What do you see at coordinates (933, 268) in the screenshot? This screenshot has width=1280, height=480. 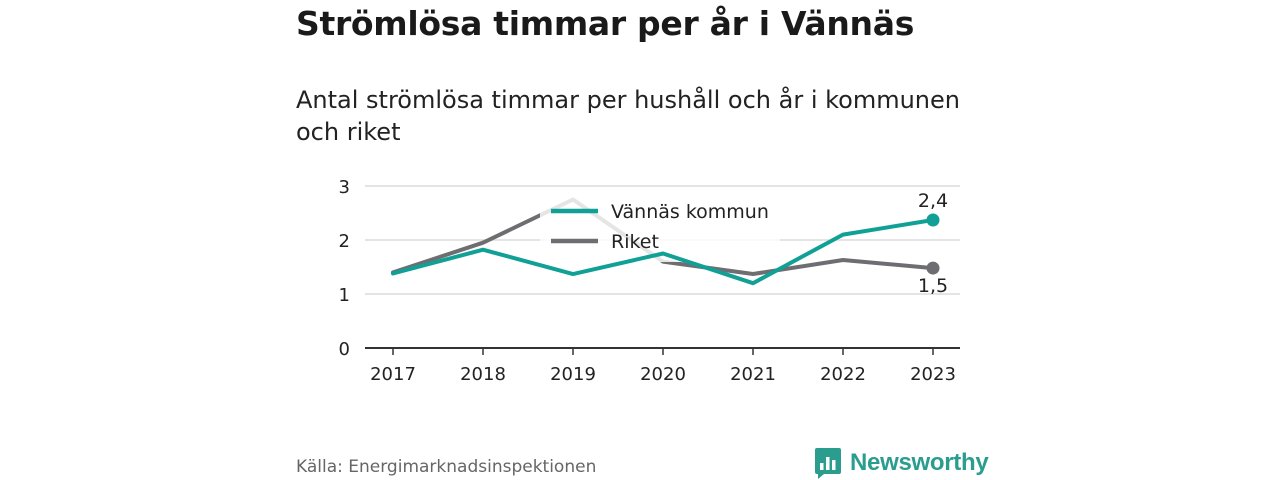 I see `riket-end-dot` at bounding box center [933, 268].